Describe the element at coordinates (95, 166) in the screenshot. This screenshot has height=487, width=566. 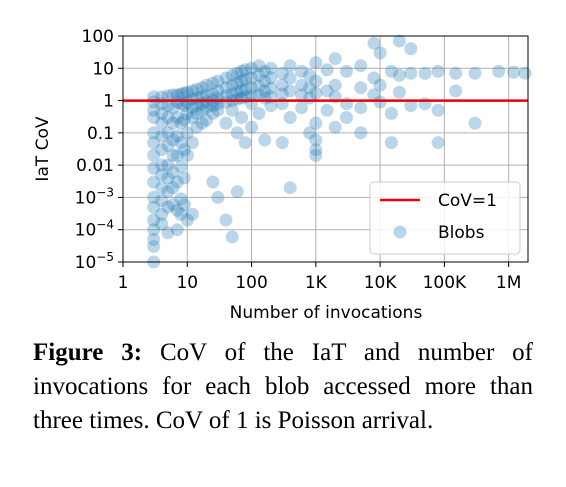
I see `y-tick-label: 0.01` at that location.